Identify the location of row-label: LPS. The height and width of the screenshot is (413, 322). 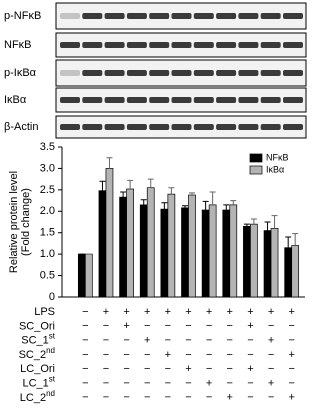
(44, 312).